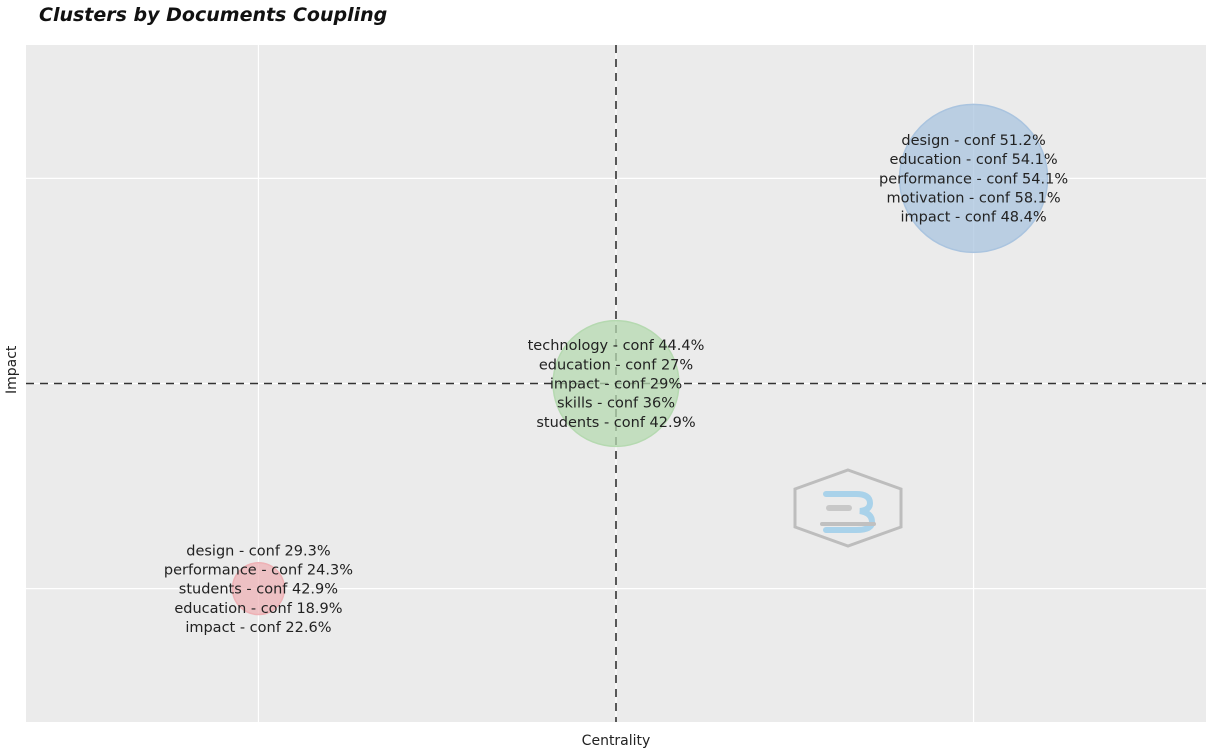 This screenshot has height=751, width=1212. I want to click on cluster-label: performance - conf 54.1%, so click(973, 179).